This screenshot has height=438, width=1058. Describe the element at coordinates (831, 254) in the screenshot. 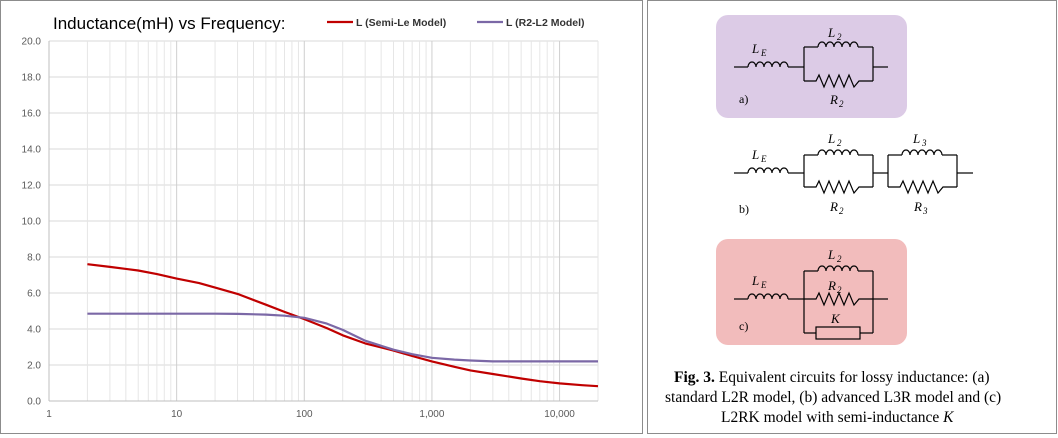

I see `label-l2-c: L` at that location.